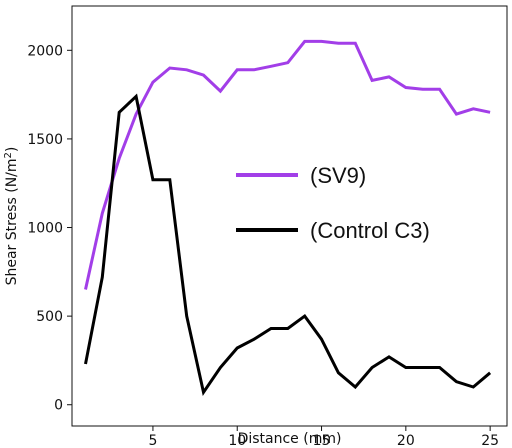 The width and height of the screenshot is (512, 448). What do you see at coordinates (322, 440) in the screenshot?
I see `x-tick-label: 15` at bounding box center [322, 440].